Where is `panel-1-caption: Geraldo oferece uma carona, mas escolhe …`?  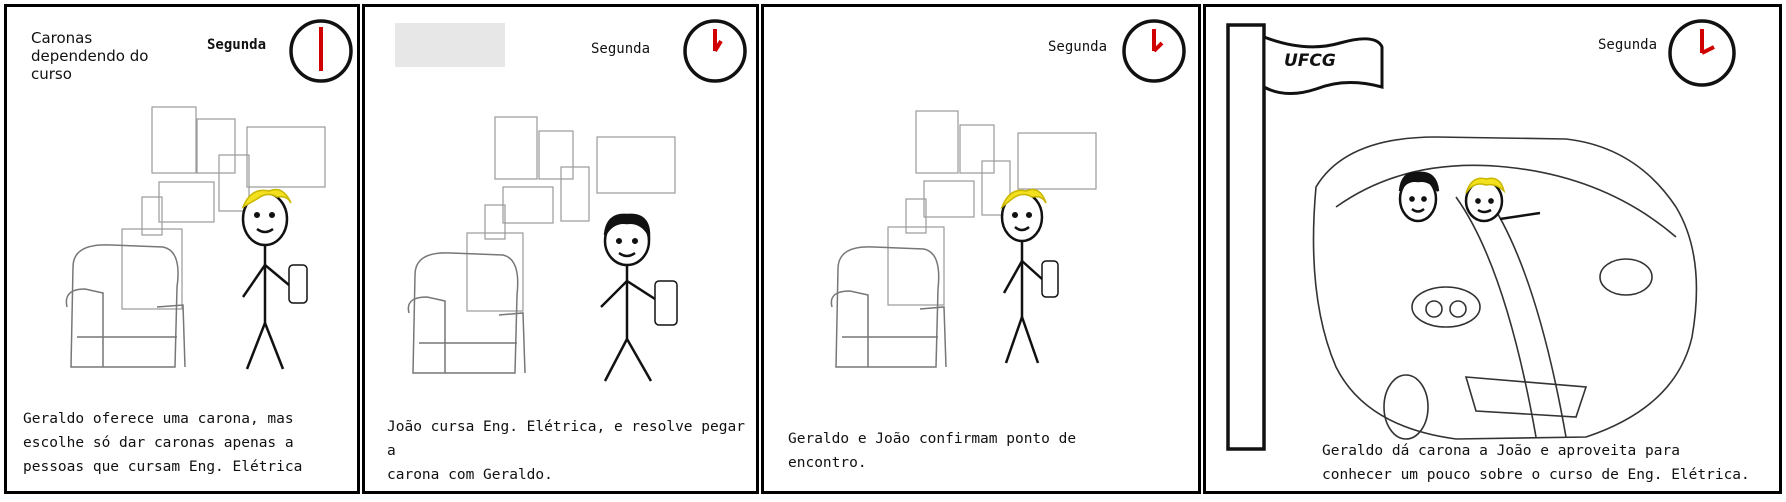 panel-1-caption: Geraldo oferece uma carona, mas escolhe … is located at coordinates (162, 443).